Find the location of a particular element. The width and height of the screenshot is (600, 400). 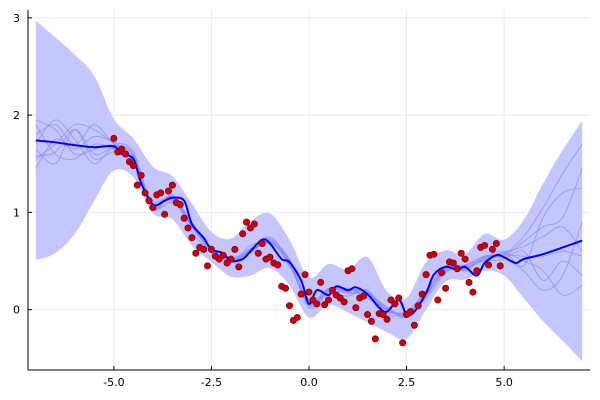

y-tick-label: 1 is located at coordinates (16, 212).